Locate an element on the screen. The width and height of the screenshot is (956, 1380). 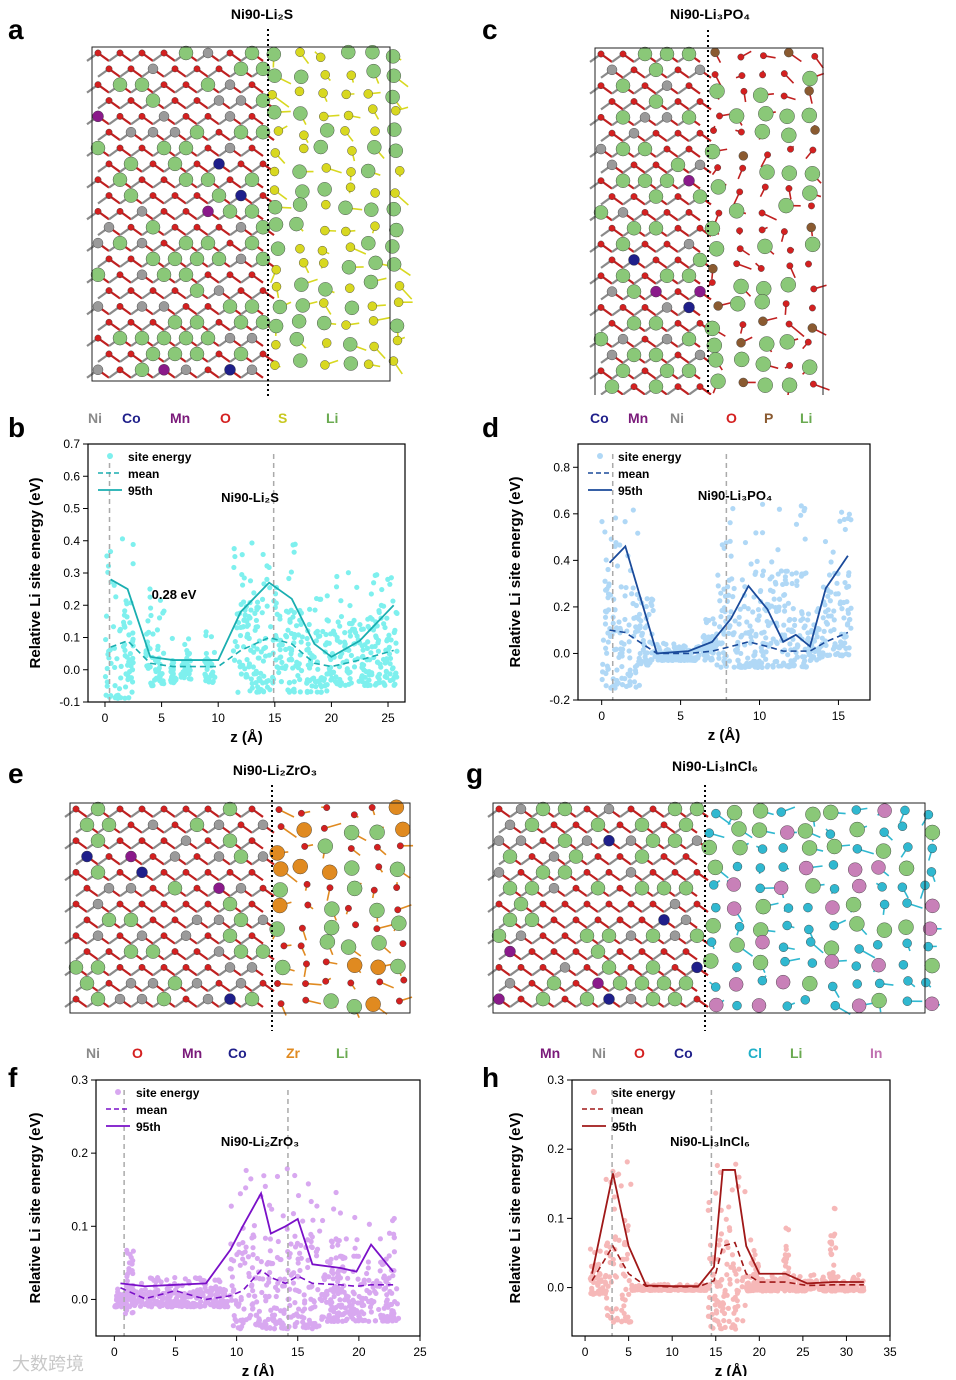
panel-letter-a: a is located at coordinates (16, 29).